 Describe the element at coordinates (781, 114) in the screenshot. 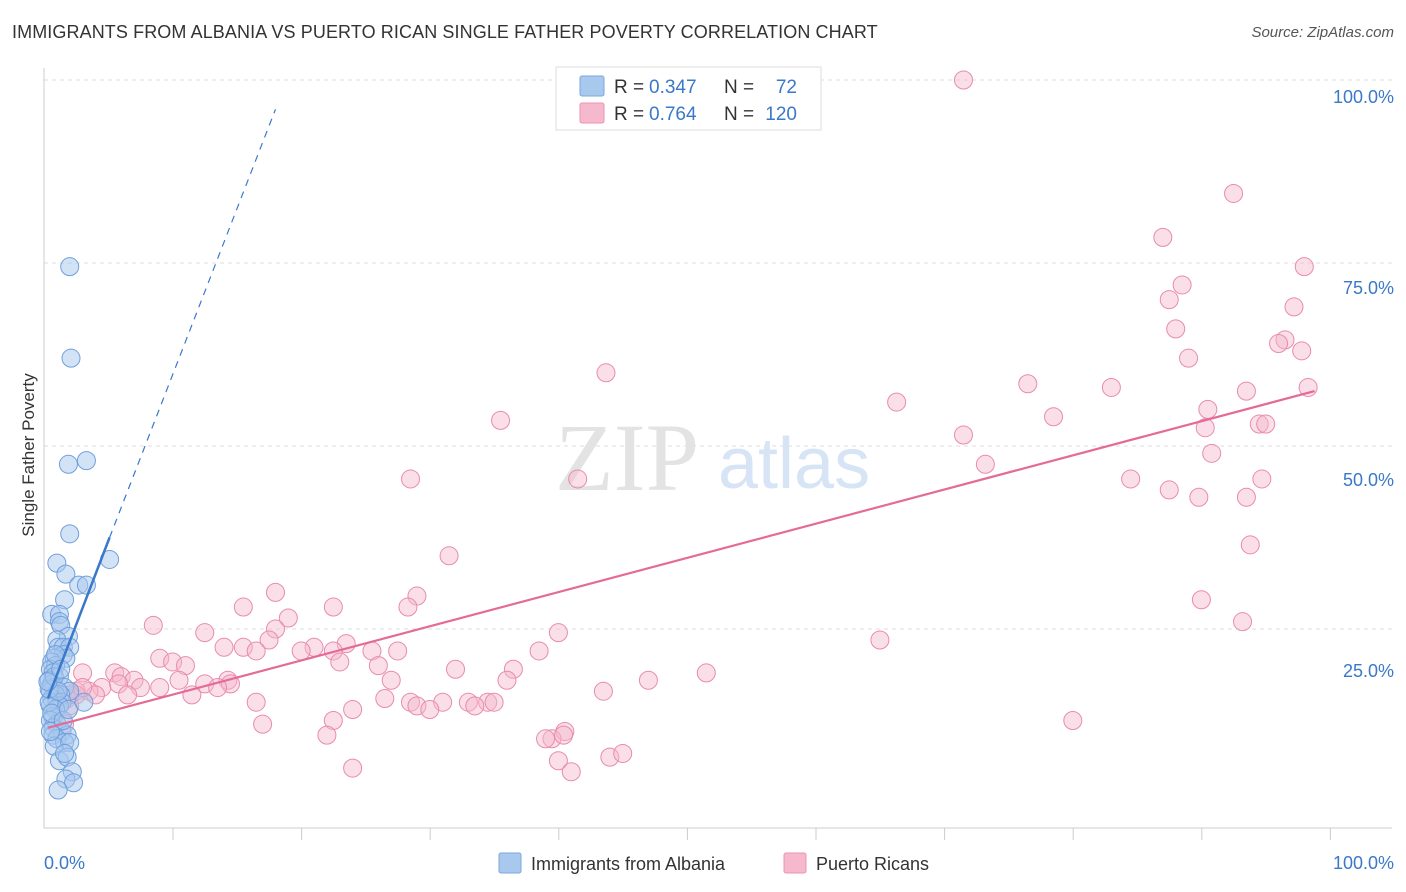

I see `legend-n-value-2: 120` at that location.